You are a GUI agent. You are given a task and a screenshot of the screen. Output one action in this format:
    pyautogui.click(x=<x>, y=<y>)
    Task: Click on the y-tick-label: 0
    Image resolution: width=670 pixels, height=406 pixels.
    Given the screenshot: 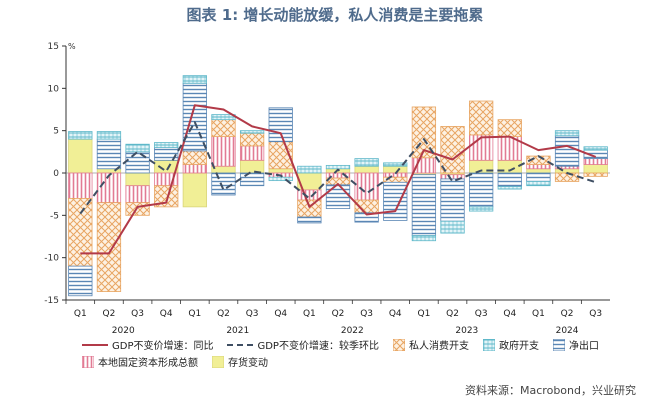 What is the action you would take?
    pyautogui.click(x=56, y=174)
    